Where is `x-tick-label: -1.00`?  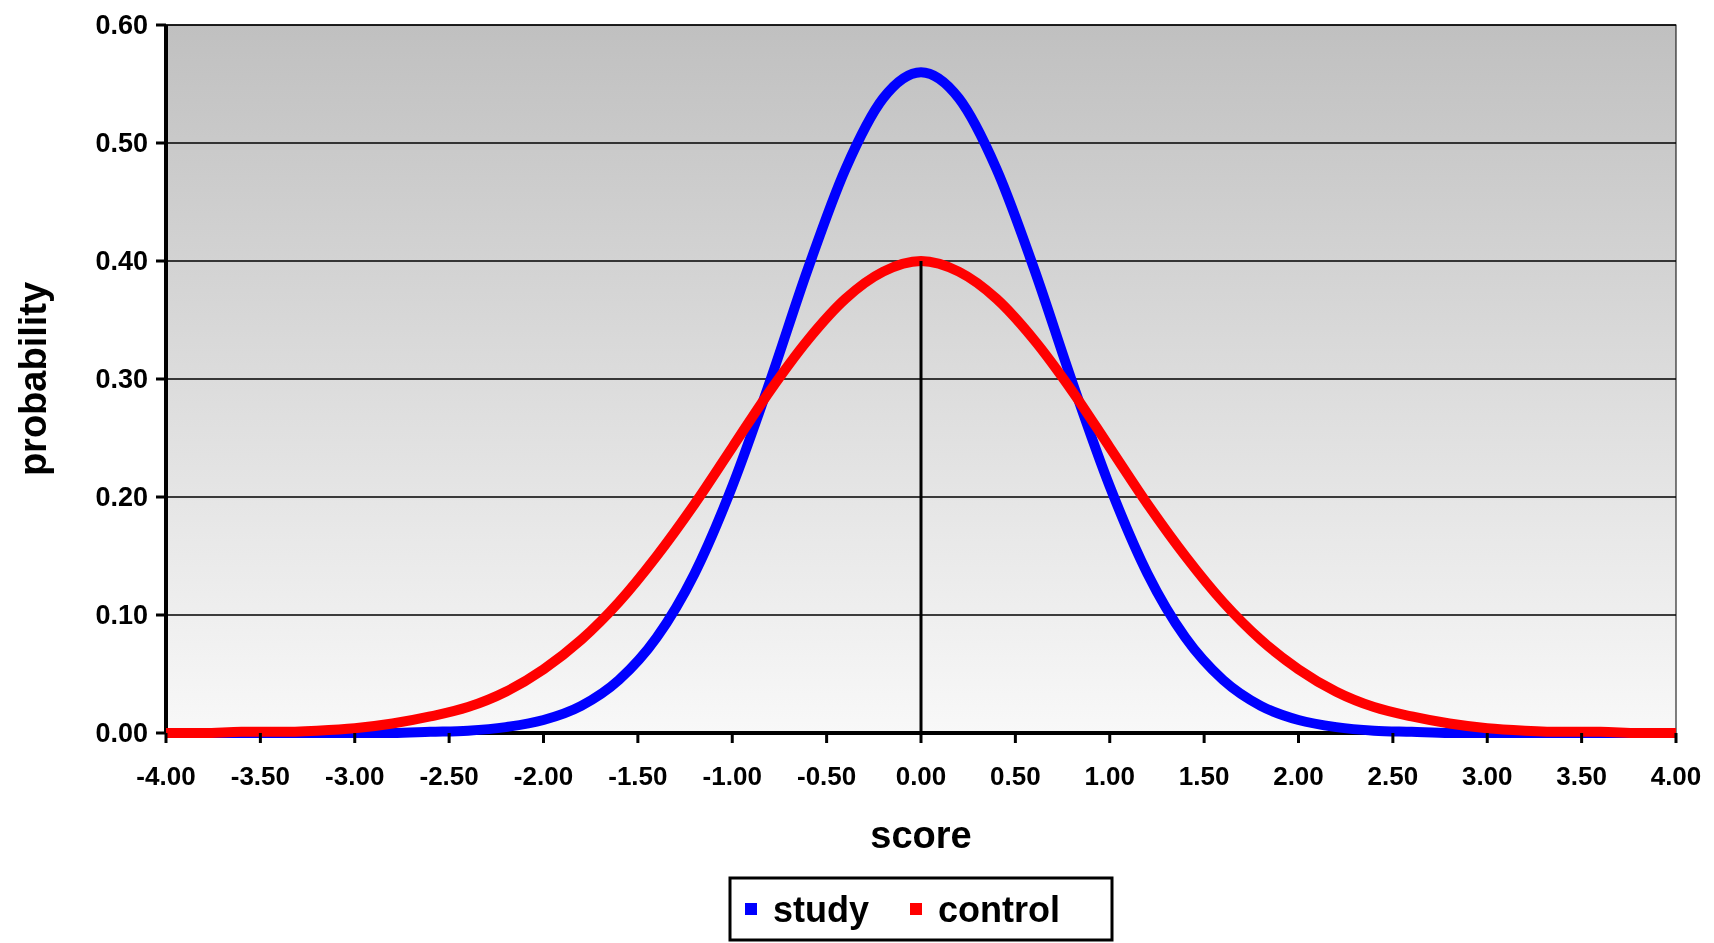 x-tick-label: -1.00 is located at coordinates (732, 776).